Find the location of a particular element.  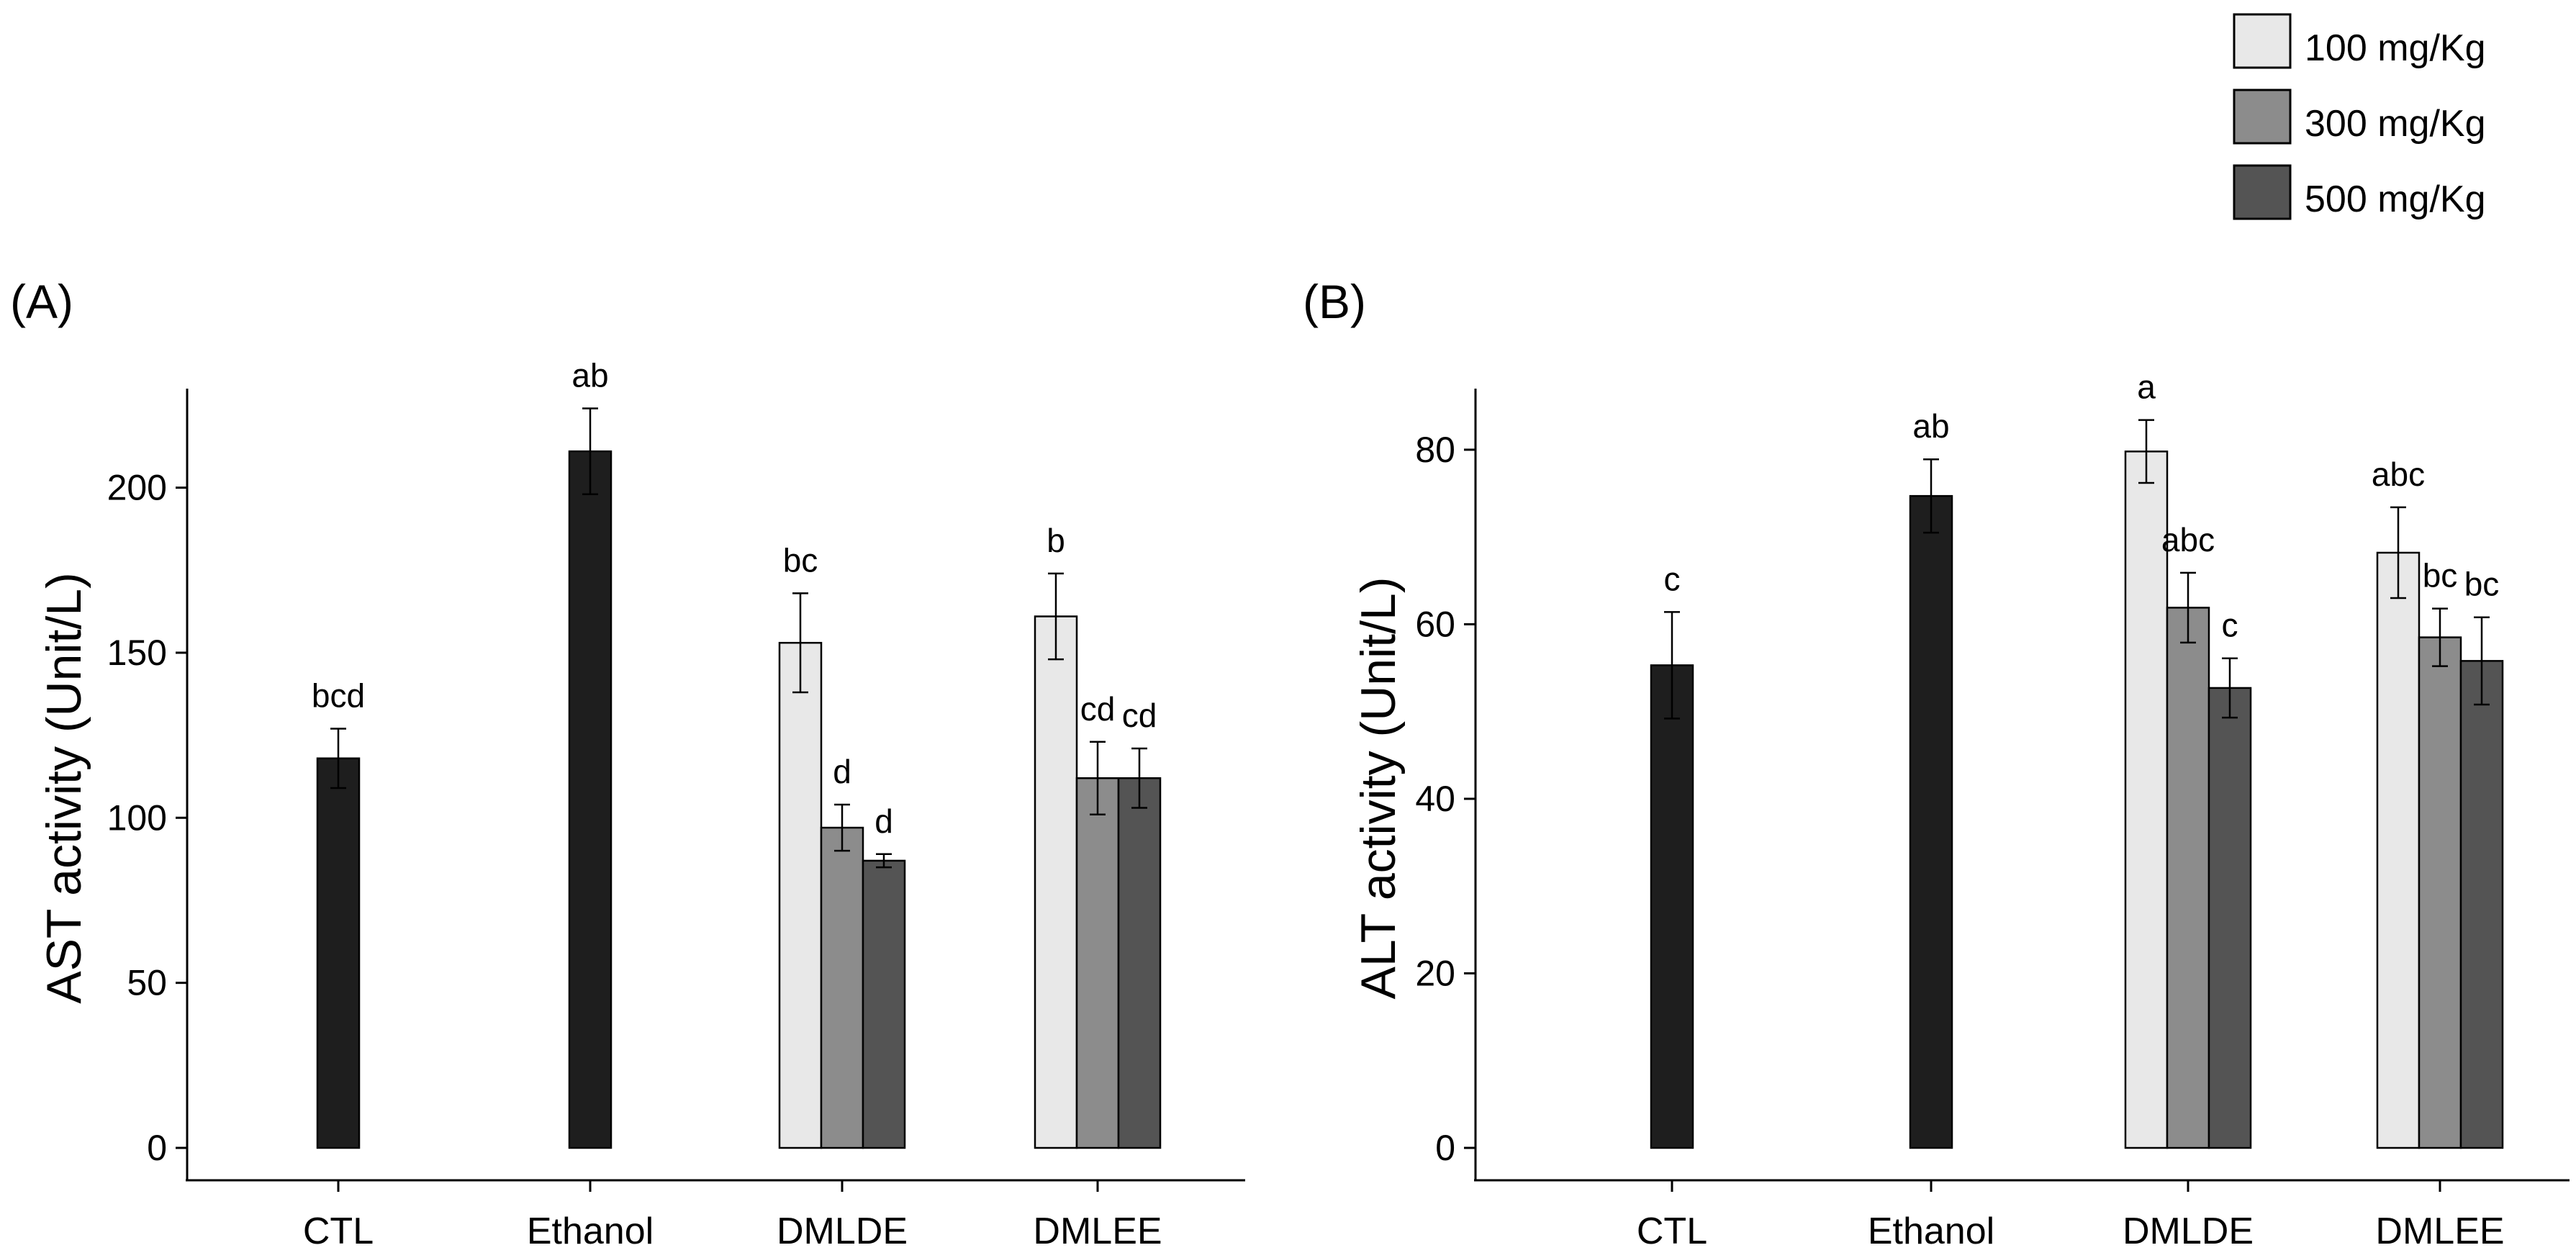

panel-b-y-tick-label: 60 is located at coordinates (1435, 624).